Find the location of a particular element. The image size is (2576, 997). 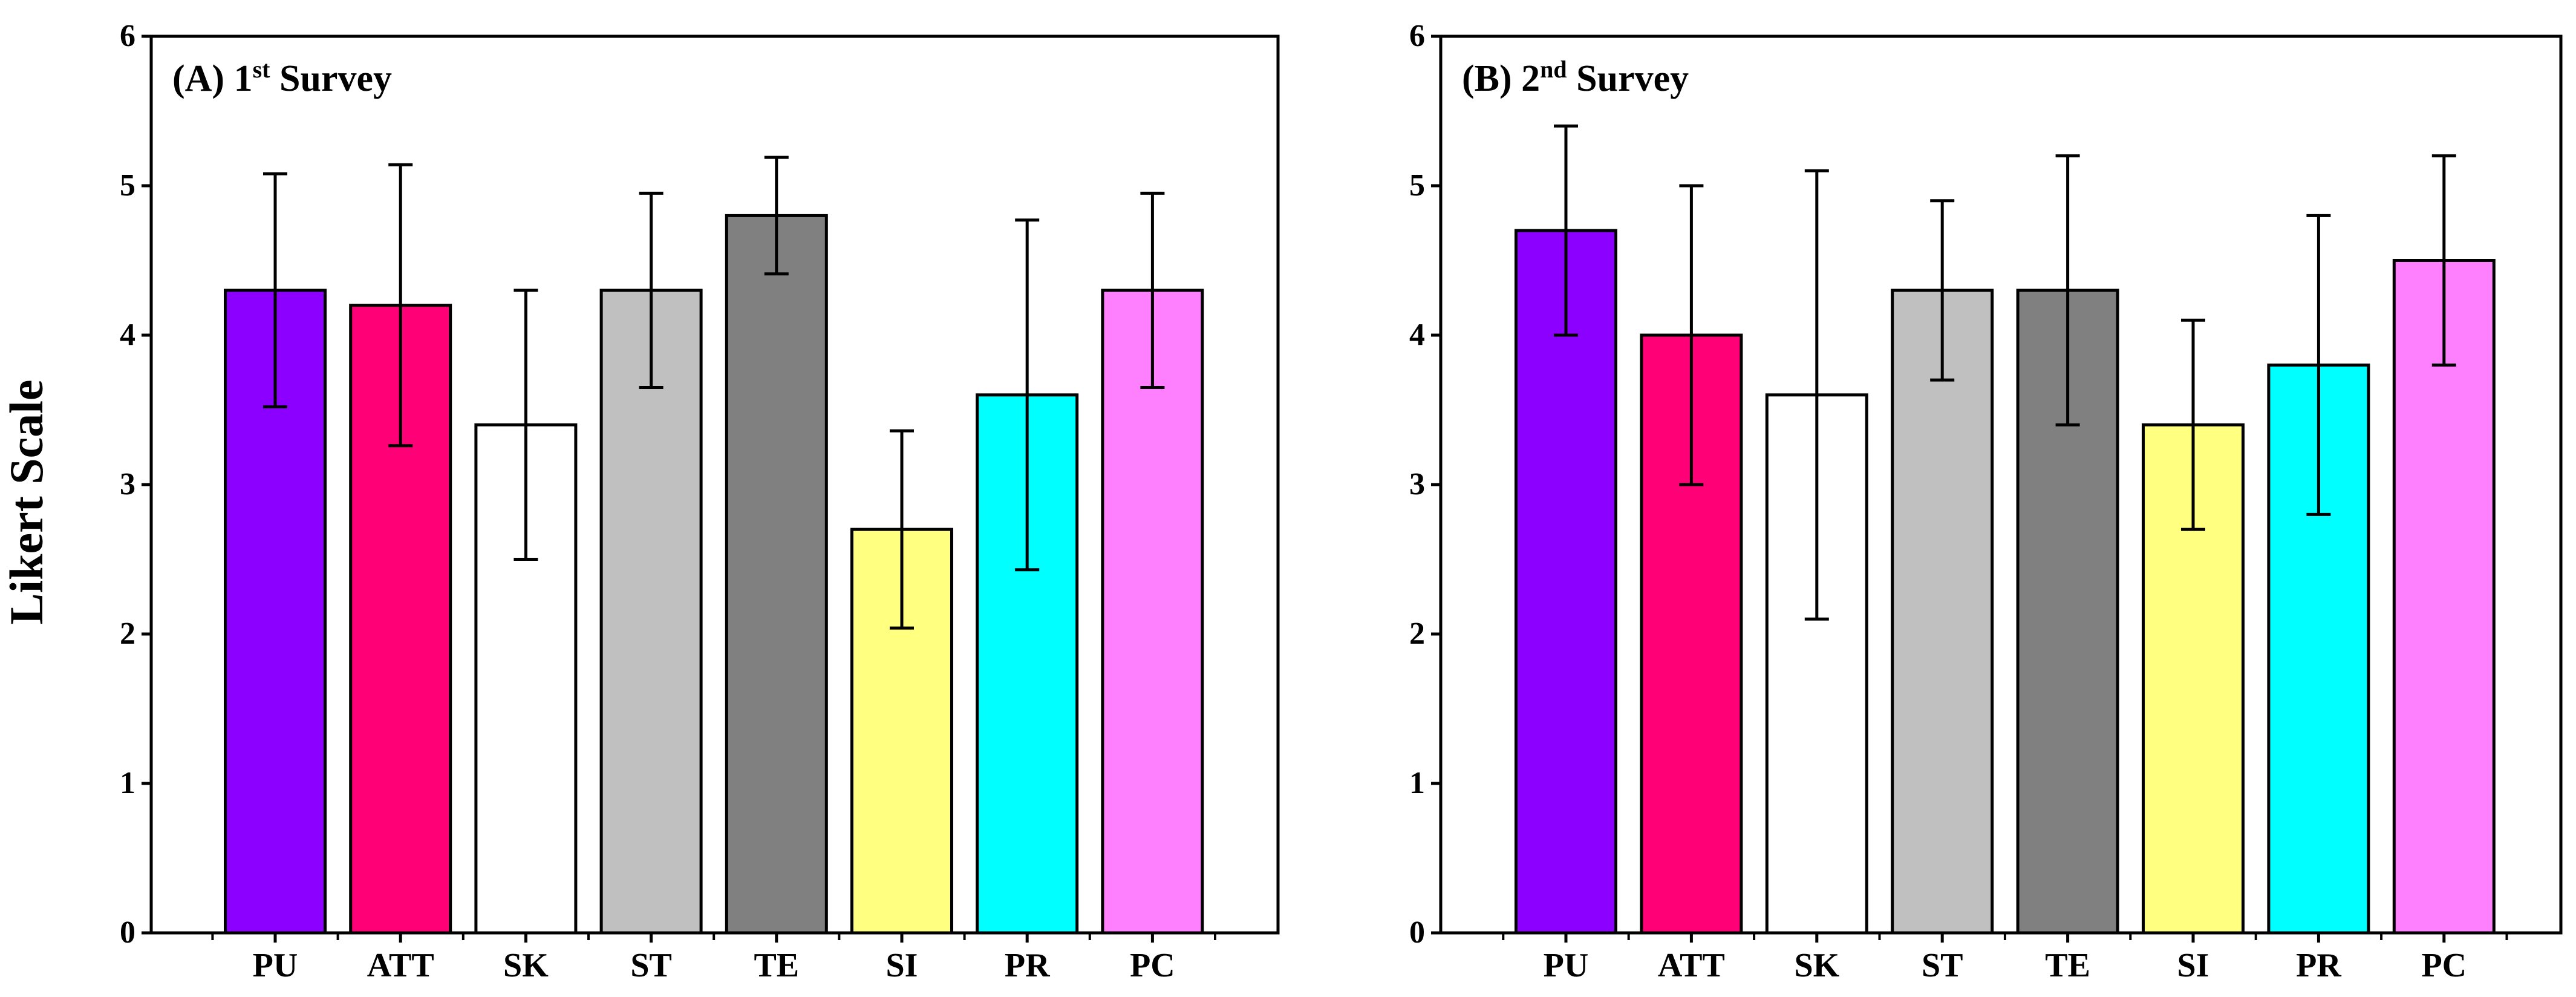

panel-title-superscript: st is located at coordinates (262, 70).